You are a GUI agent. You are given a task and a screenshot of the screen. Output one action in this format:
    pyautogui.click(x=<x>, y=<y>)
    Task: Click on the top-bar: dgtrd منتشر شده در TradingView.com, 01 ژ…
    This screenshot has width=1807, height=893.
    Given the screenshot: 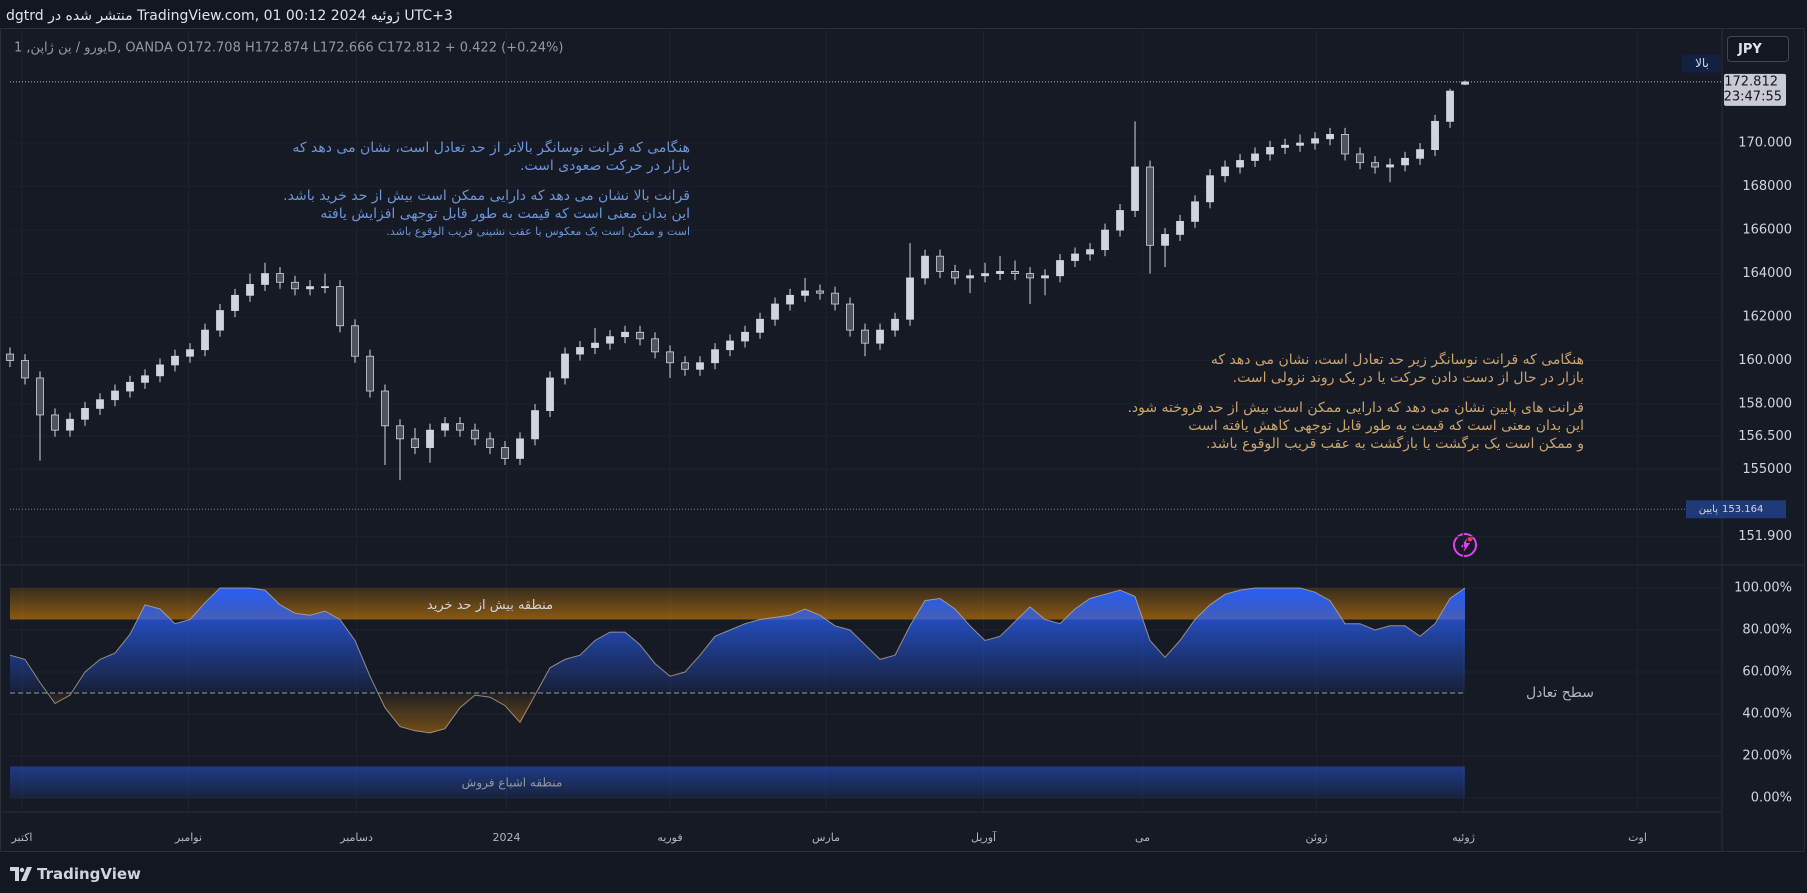 What is the action you would take?
    pyautogui.click(x=903, y=14)
    